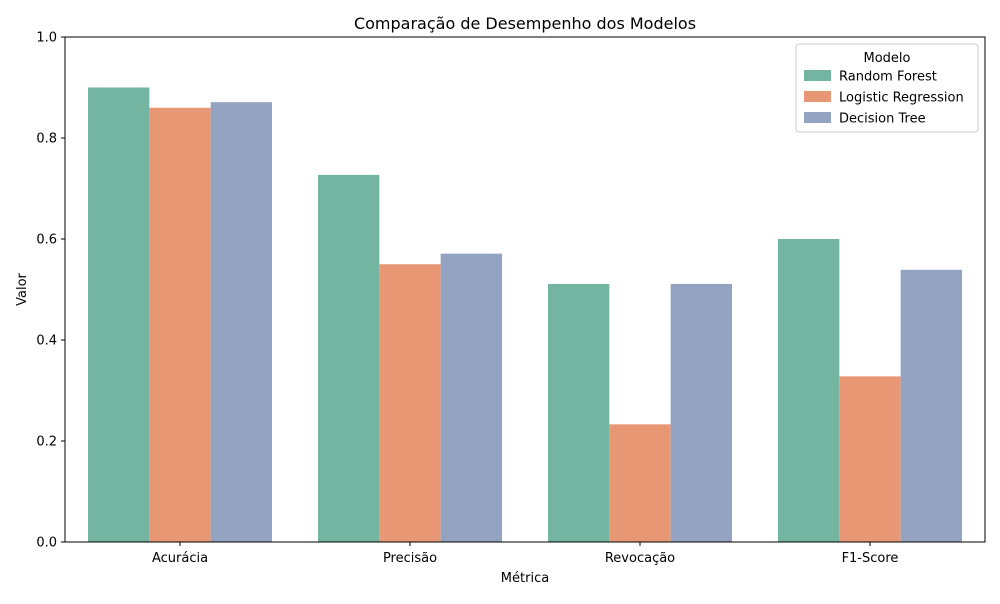  What do you see at coordinates (46, 341) in the screenshot?
I see `y-tick-label: 0.4` at bounding box center [46, 341].